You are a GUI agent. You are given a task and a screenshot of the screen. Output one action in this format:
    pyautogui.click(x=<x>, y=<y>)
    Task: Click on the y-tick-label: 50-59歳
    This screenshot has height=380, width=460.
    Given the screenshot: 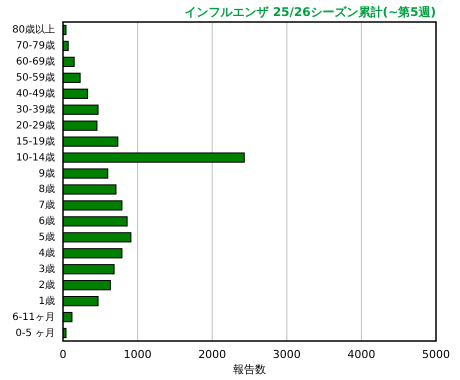 What is the action you would take?
    pyautogui.click(x=35, y=78)
    